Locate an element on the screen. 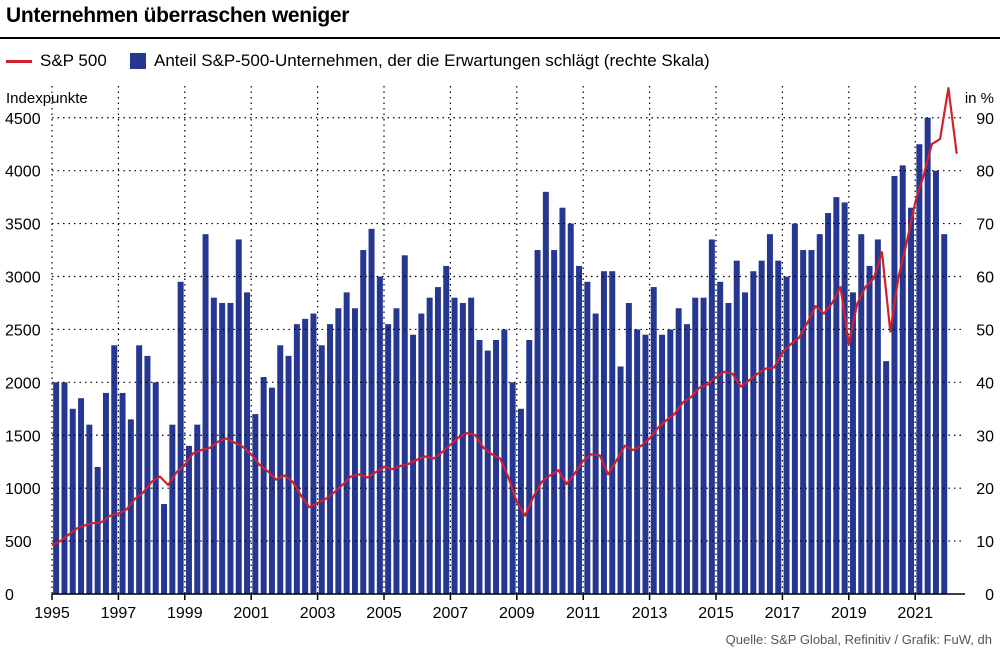 This screenshot has width=1000, height=649. right-tick-label: 0 is located at coordinates (989, 595).